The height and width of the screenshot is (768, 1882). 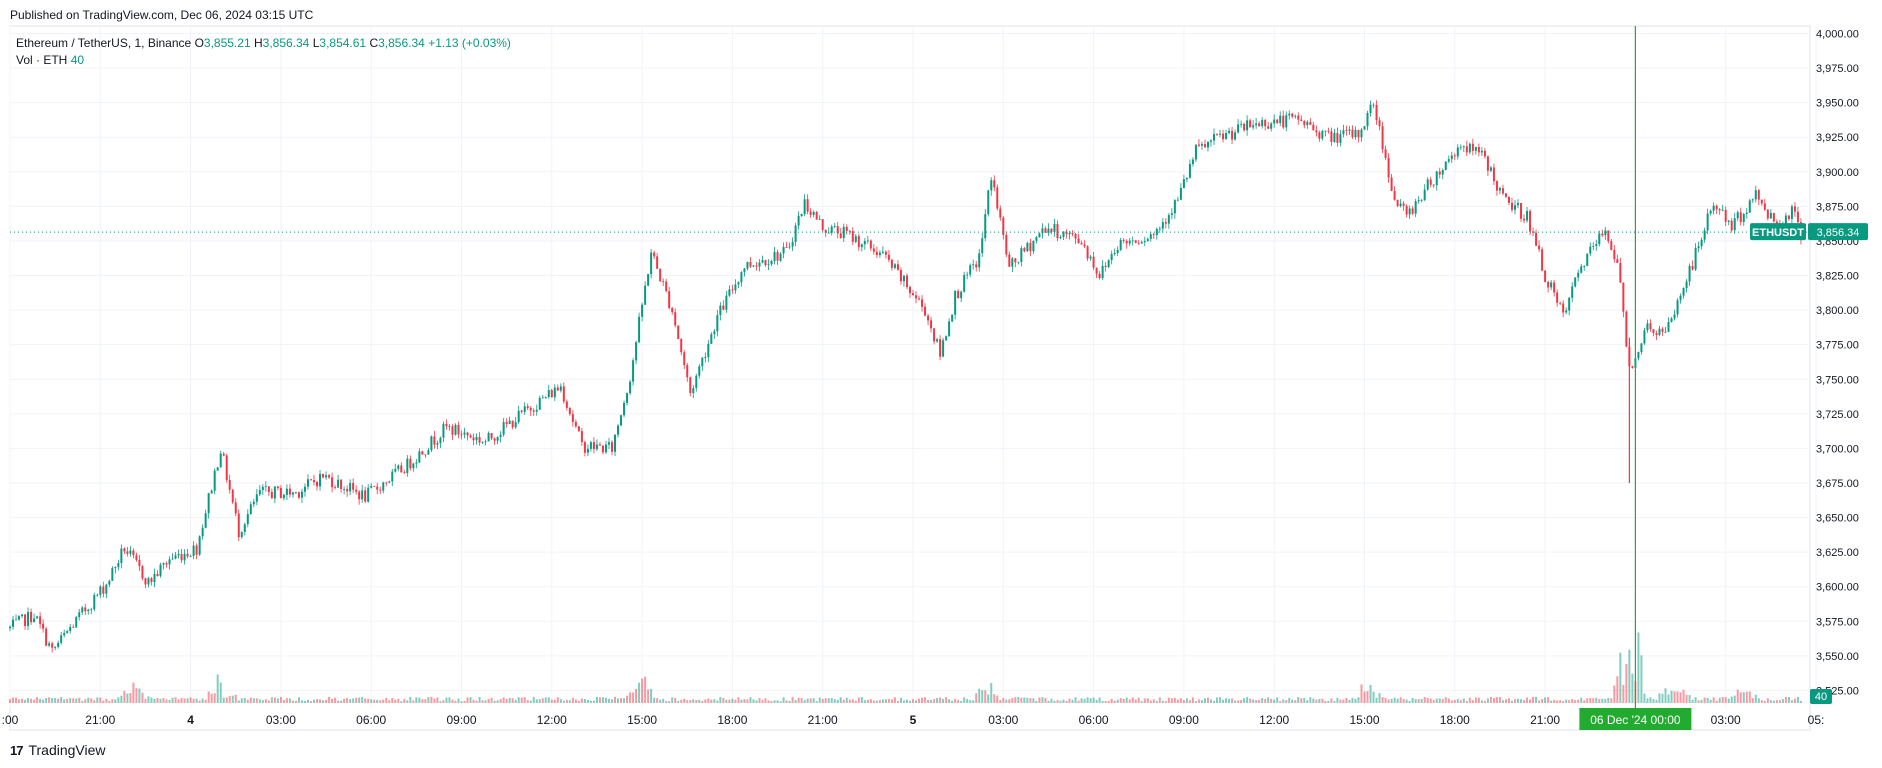 I want to click on crosshair-time-label: 06 Dec '24 00:00, so click(x=1635, y=720).